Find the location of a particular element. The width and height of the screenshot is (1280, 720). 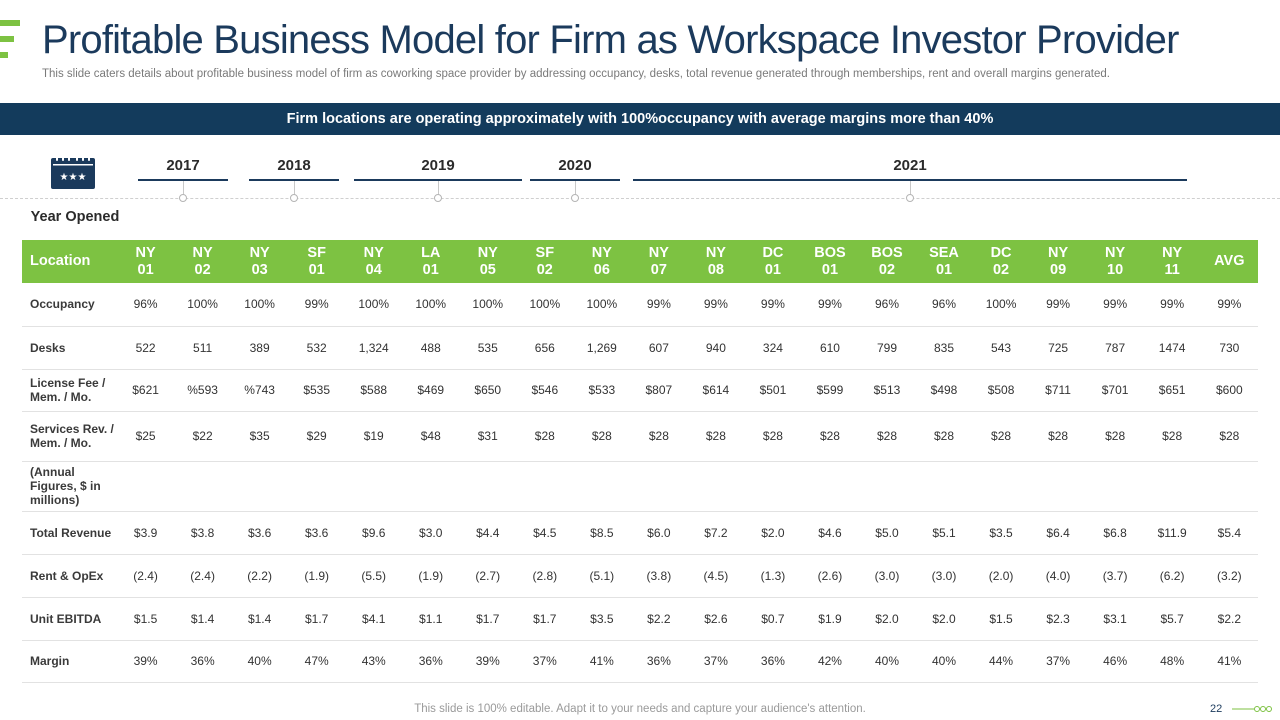

table-cell: %593 is located at coordinates (203, 390).